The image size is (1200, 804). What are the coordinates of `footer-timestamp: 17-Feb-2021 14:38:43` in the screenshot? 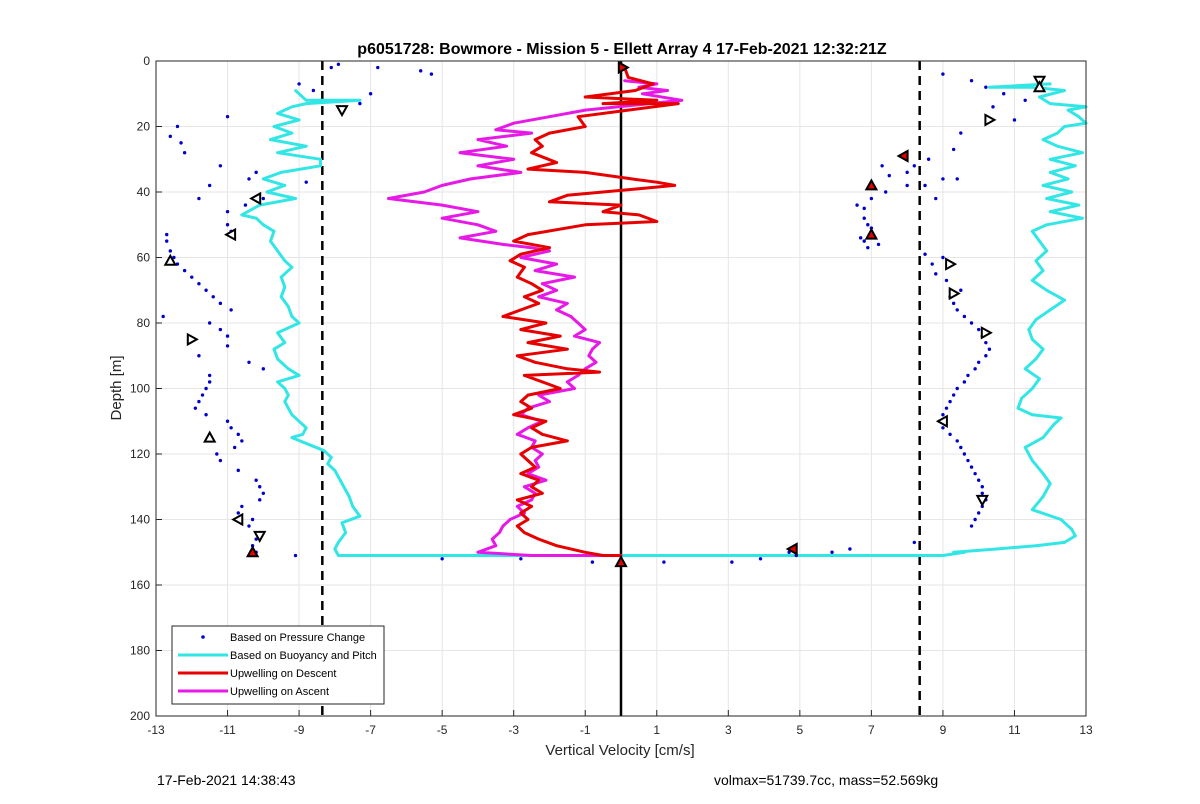 It's located at (226, 780).